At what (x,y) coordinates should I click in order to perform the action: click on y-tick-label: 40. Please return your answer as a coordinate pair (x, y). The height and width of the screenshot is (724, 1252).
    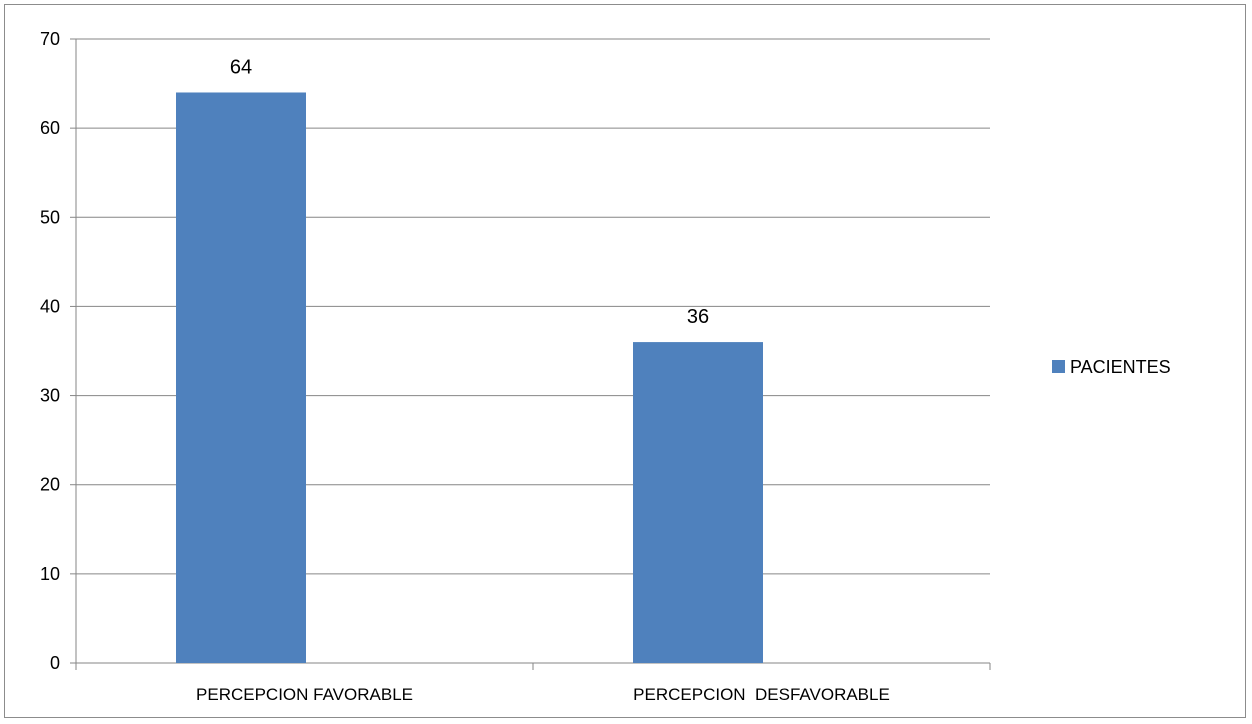
    Looking at the image, I should click on (50, 306).